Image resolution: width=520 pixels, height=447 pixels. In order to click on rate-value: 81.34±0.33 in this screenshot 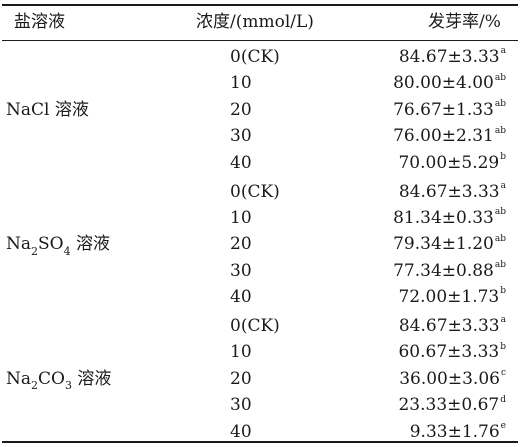, I will do `click(443, 217)`.